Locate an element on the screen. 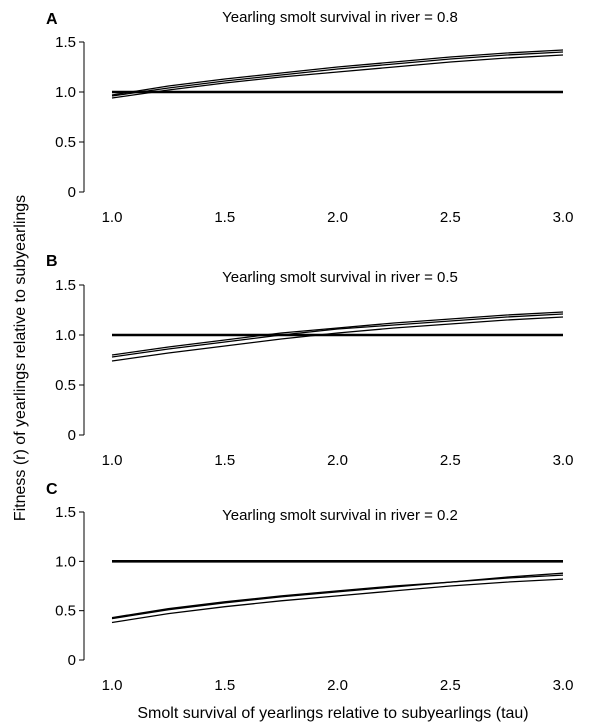 This screenshot has height=726, width=608. panel-title: Yearling smolt survival in river = 0.5 is located at coordinates (340, 277).